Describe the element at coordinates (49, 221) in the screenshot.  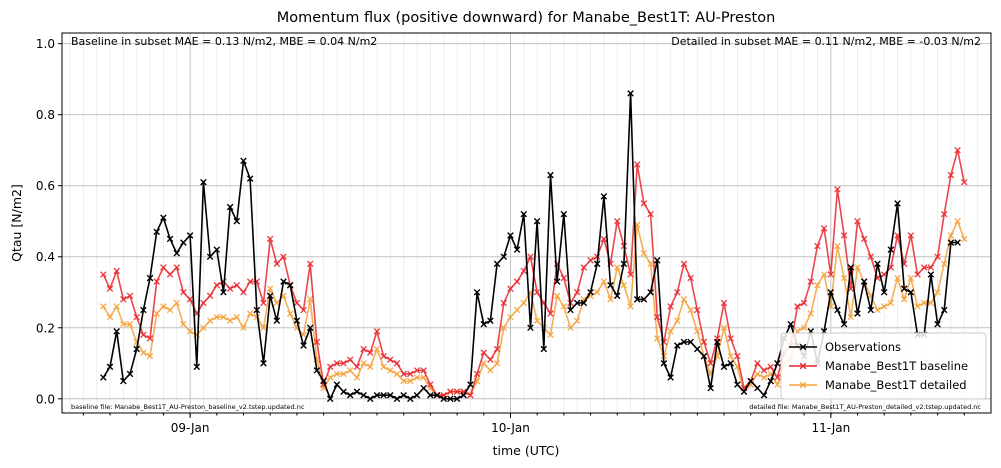
I see `y-axis: 0.0 0.2 0.4 0.6 0.8 1.0` at that location.